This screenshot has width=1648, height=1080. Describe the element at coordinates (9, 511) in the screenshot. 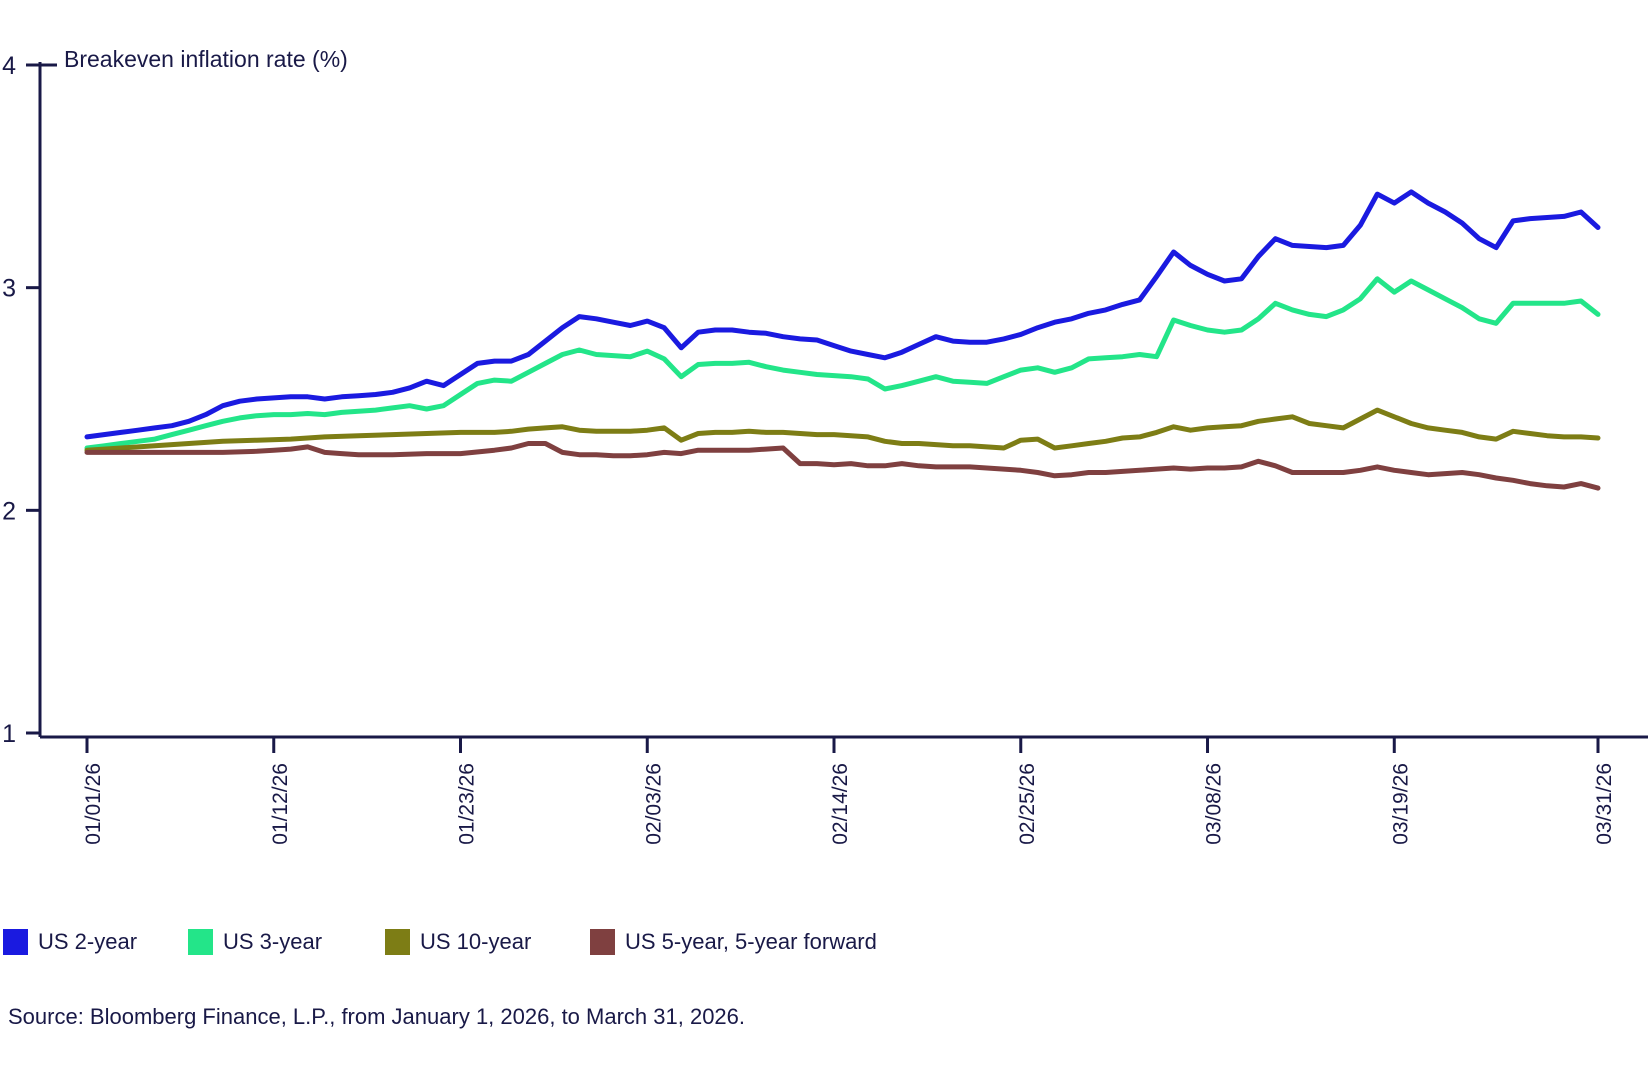

I see `y-tick-label: 2` at that location.